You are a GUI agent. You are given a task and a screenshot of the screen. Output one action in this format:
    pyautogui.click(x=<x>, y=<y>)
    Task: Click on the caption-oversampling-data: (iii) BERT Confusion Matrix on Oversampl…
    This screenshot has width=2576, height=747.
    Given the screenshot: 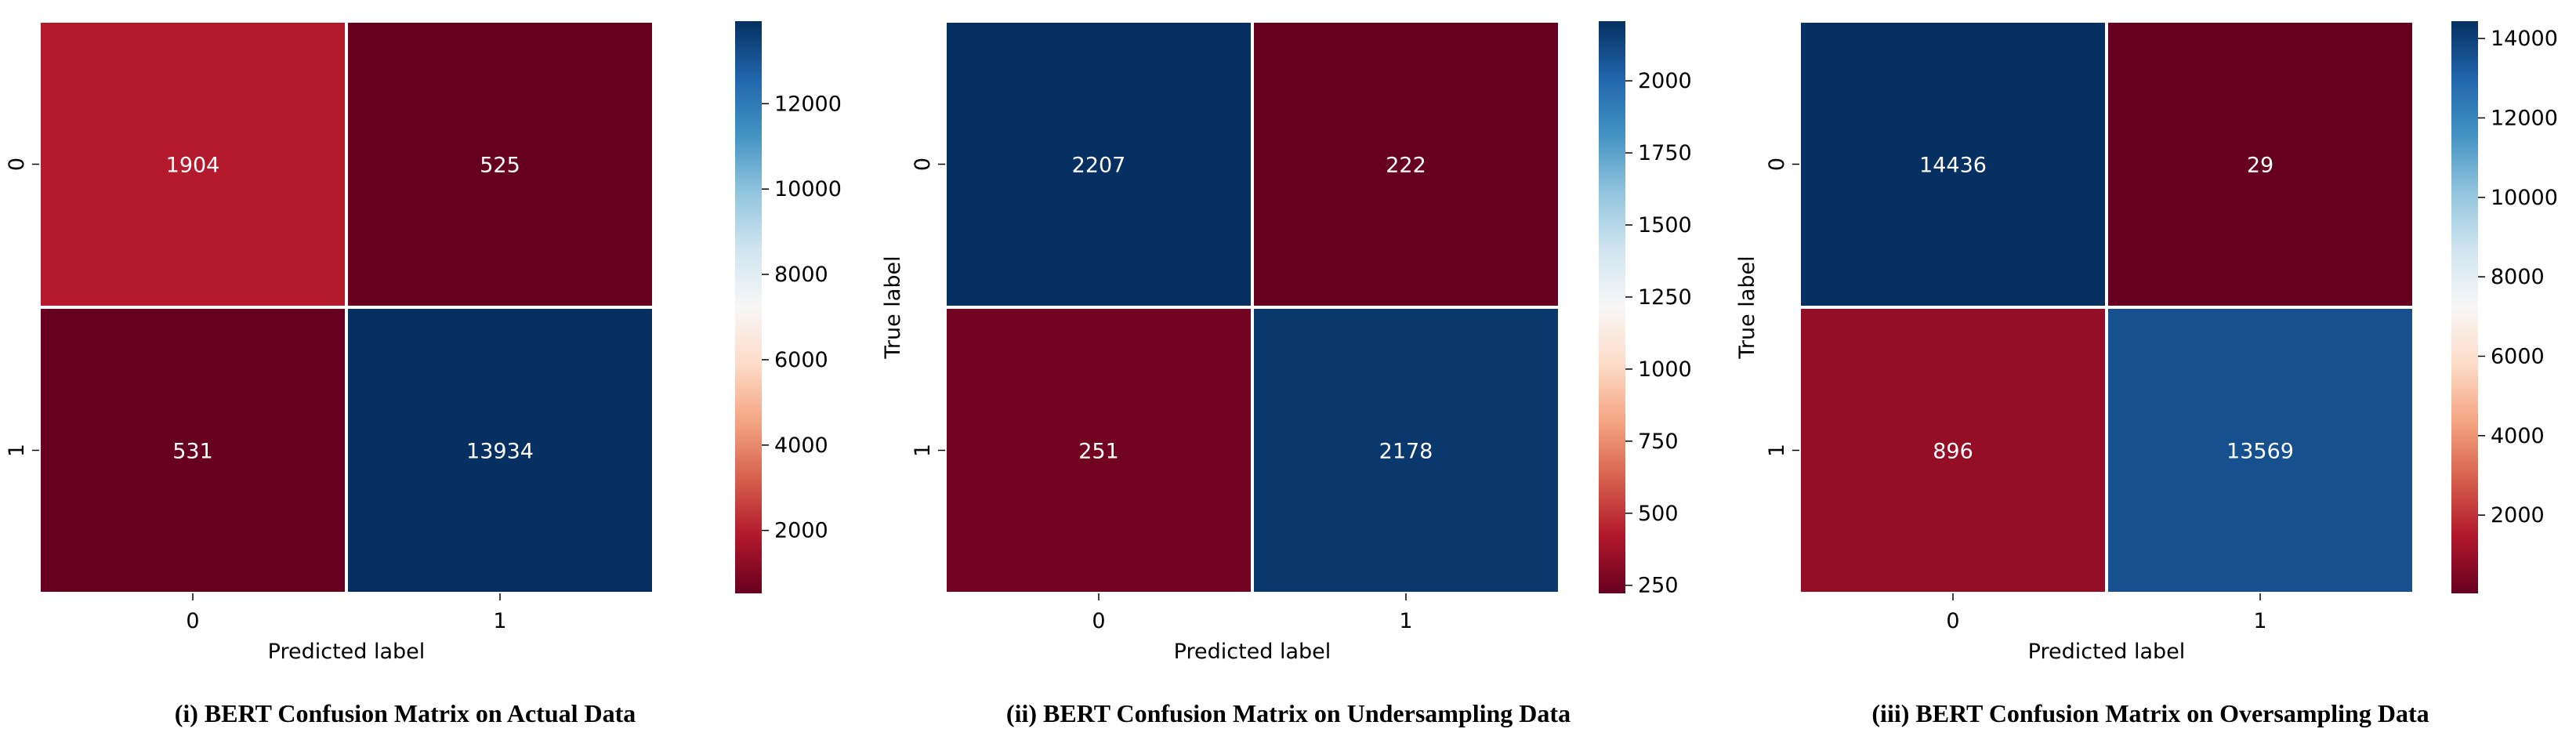 What is the action you would take?
    pyautogui.click(x=2150, y=713)
    